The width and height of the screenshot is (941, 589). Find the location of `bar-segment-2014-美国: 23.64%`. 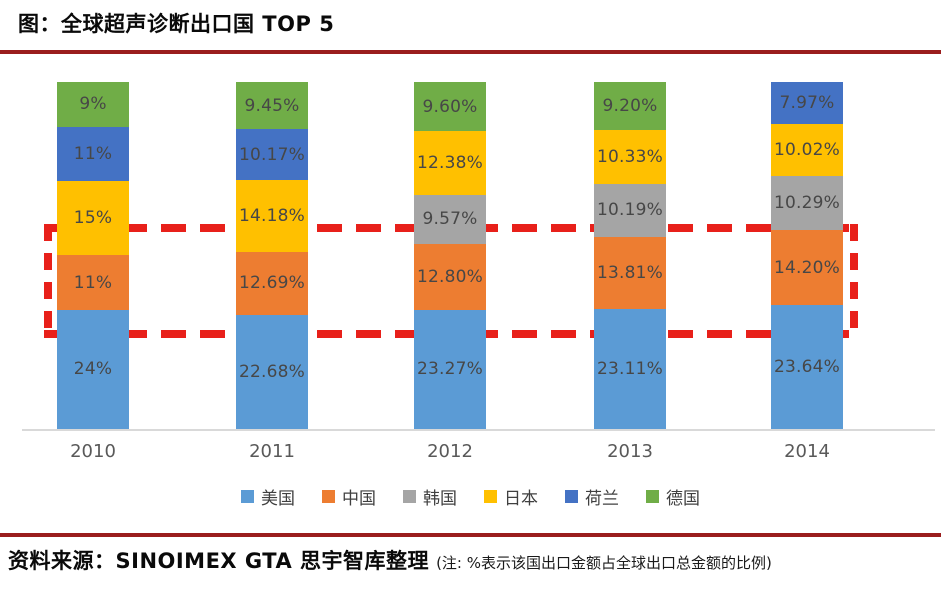

bar-segment-2014-美国: 23.64% is located at coordinates (807, 366).